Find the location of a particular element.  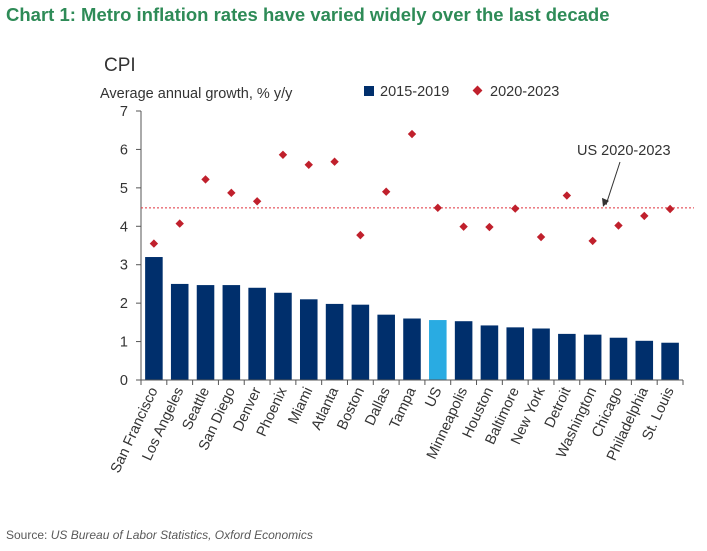

y-tick-label: 7 is located at coordinates (124, 112).